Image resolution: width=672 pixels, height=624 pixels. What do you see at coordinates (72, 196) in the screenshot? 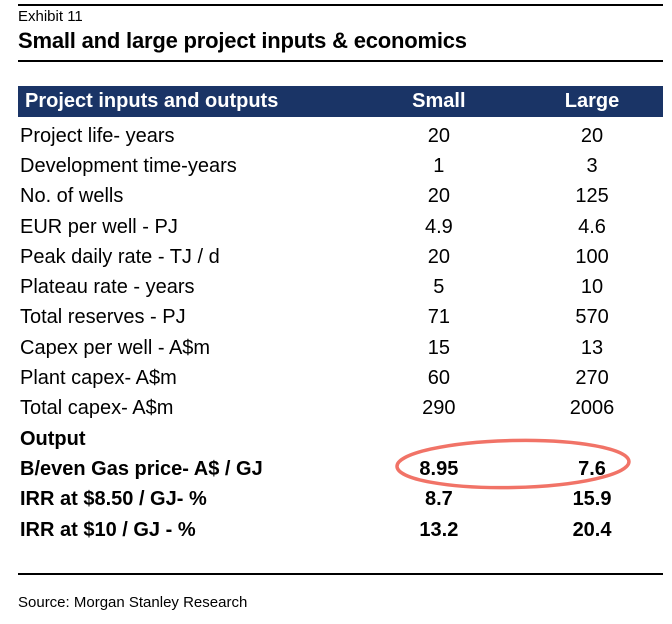
I see `row-label: No. of wells` at bounding box center [72, 196].